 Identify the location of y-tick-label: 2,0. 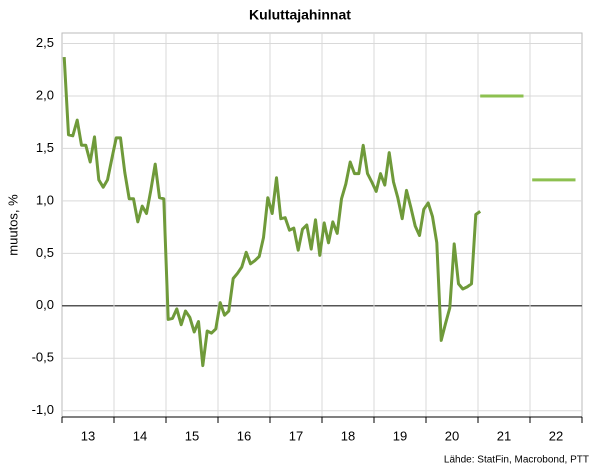
(45, 94).